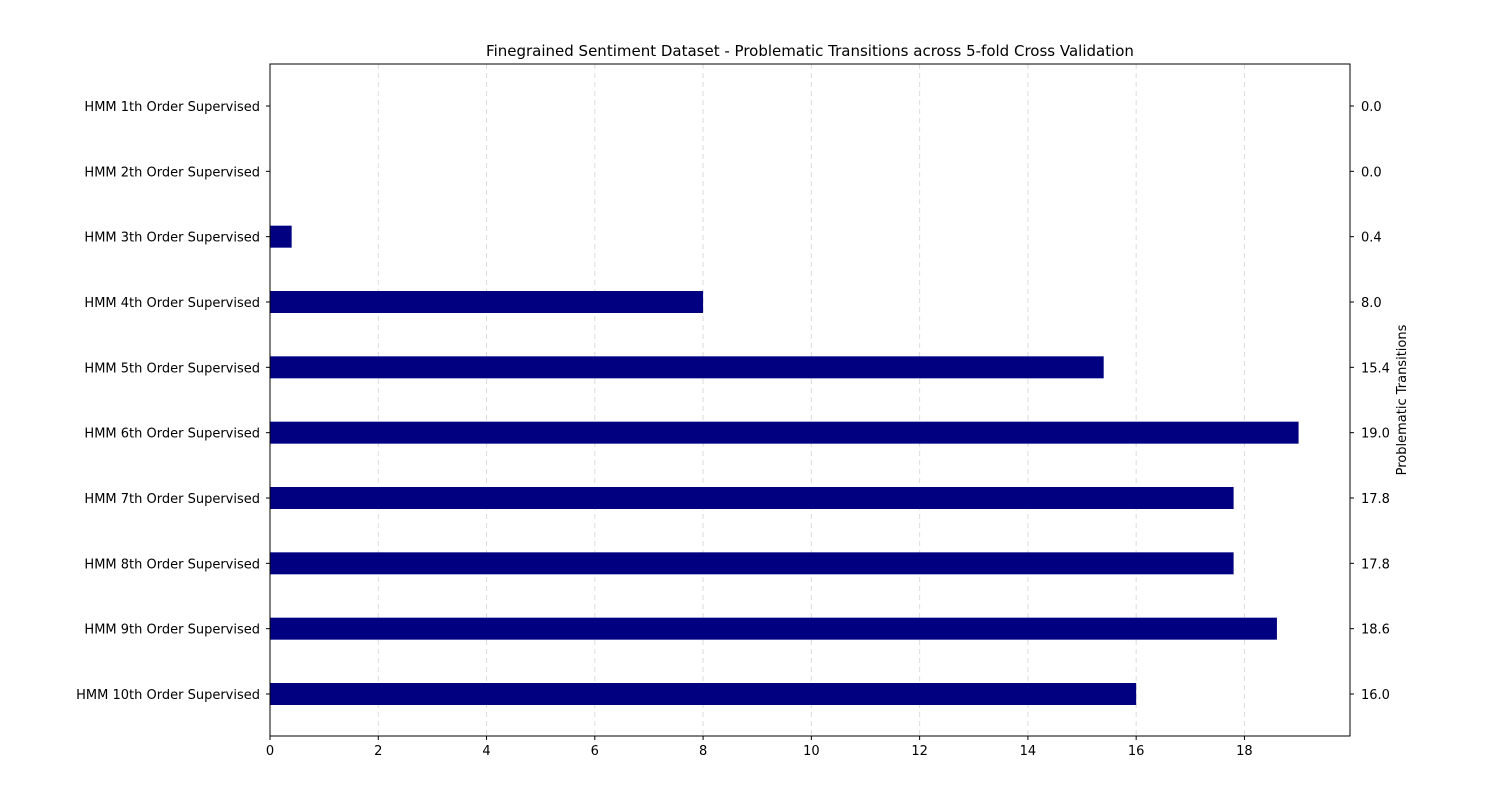  Describe the element at coordinates (811, 751) in the screenshot. I see `x-tick-label: 10` at that location.